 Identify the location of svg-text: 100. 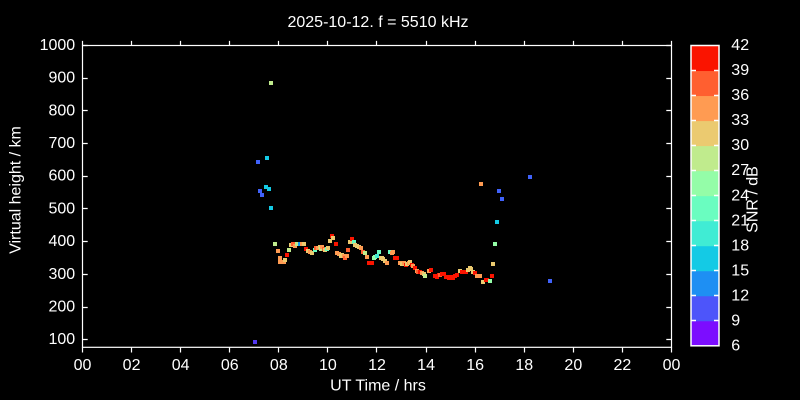
(61, 339).